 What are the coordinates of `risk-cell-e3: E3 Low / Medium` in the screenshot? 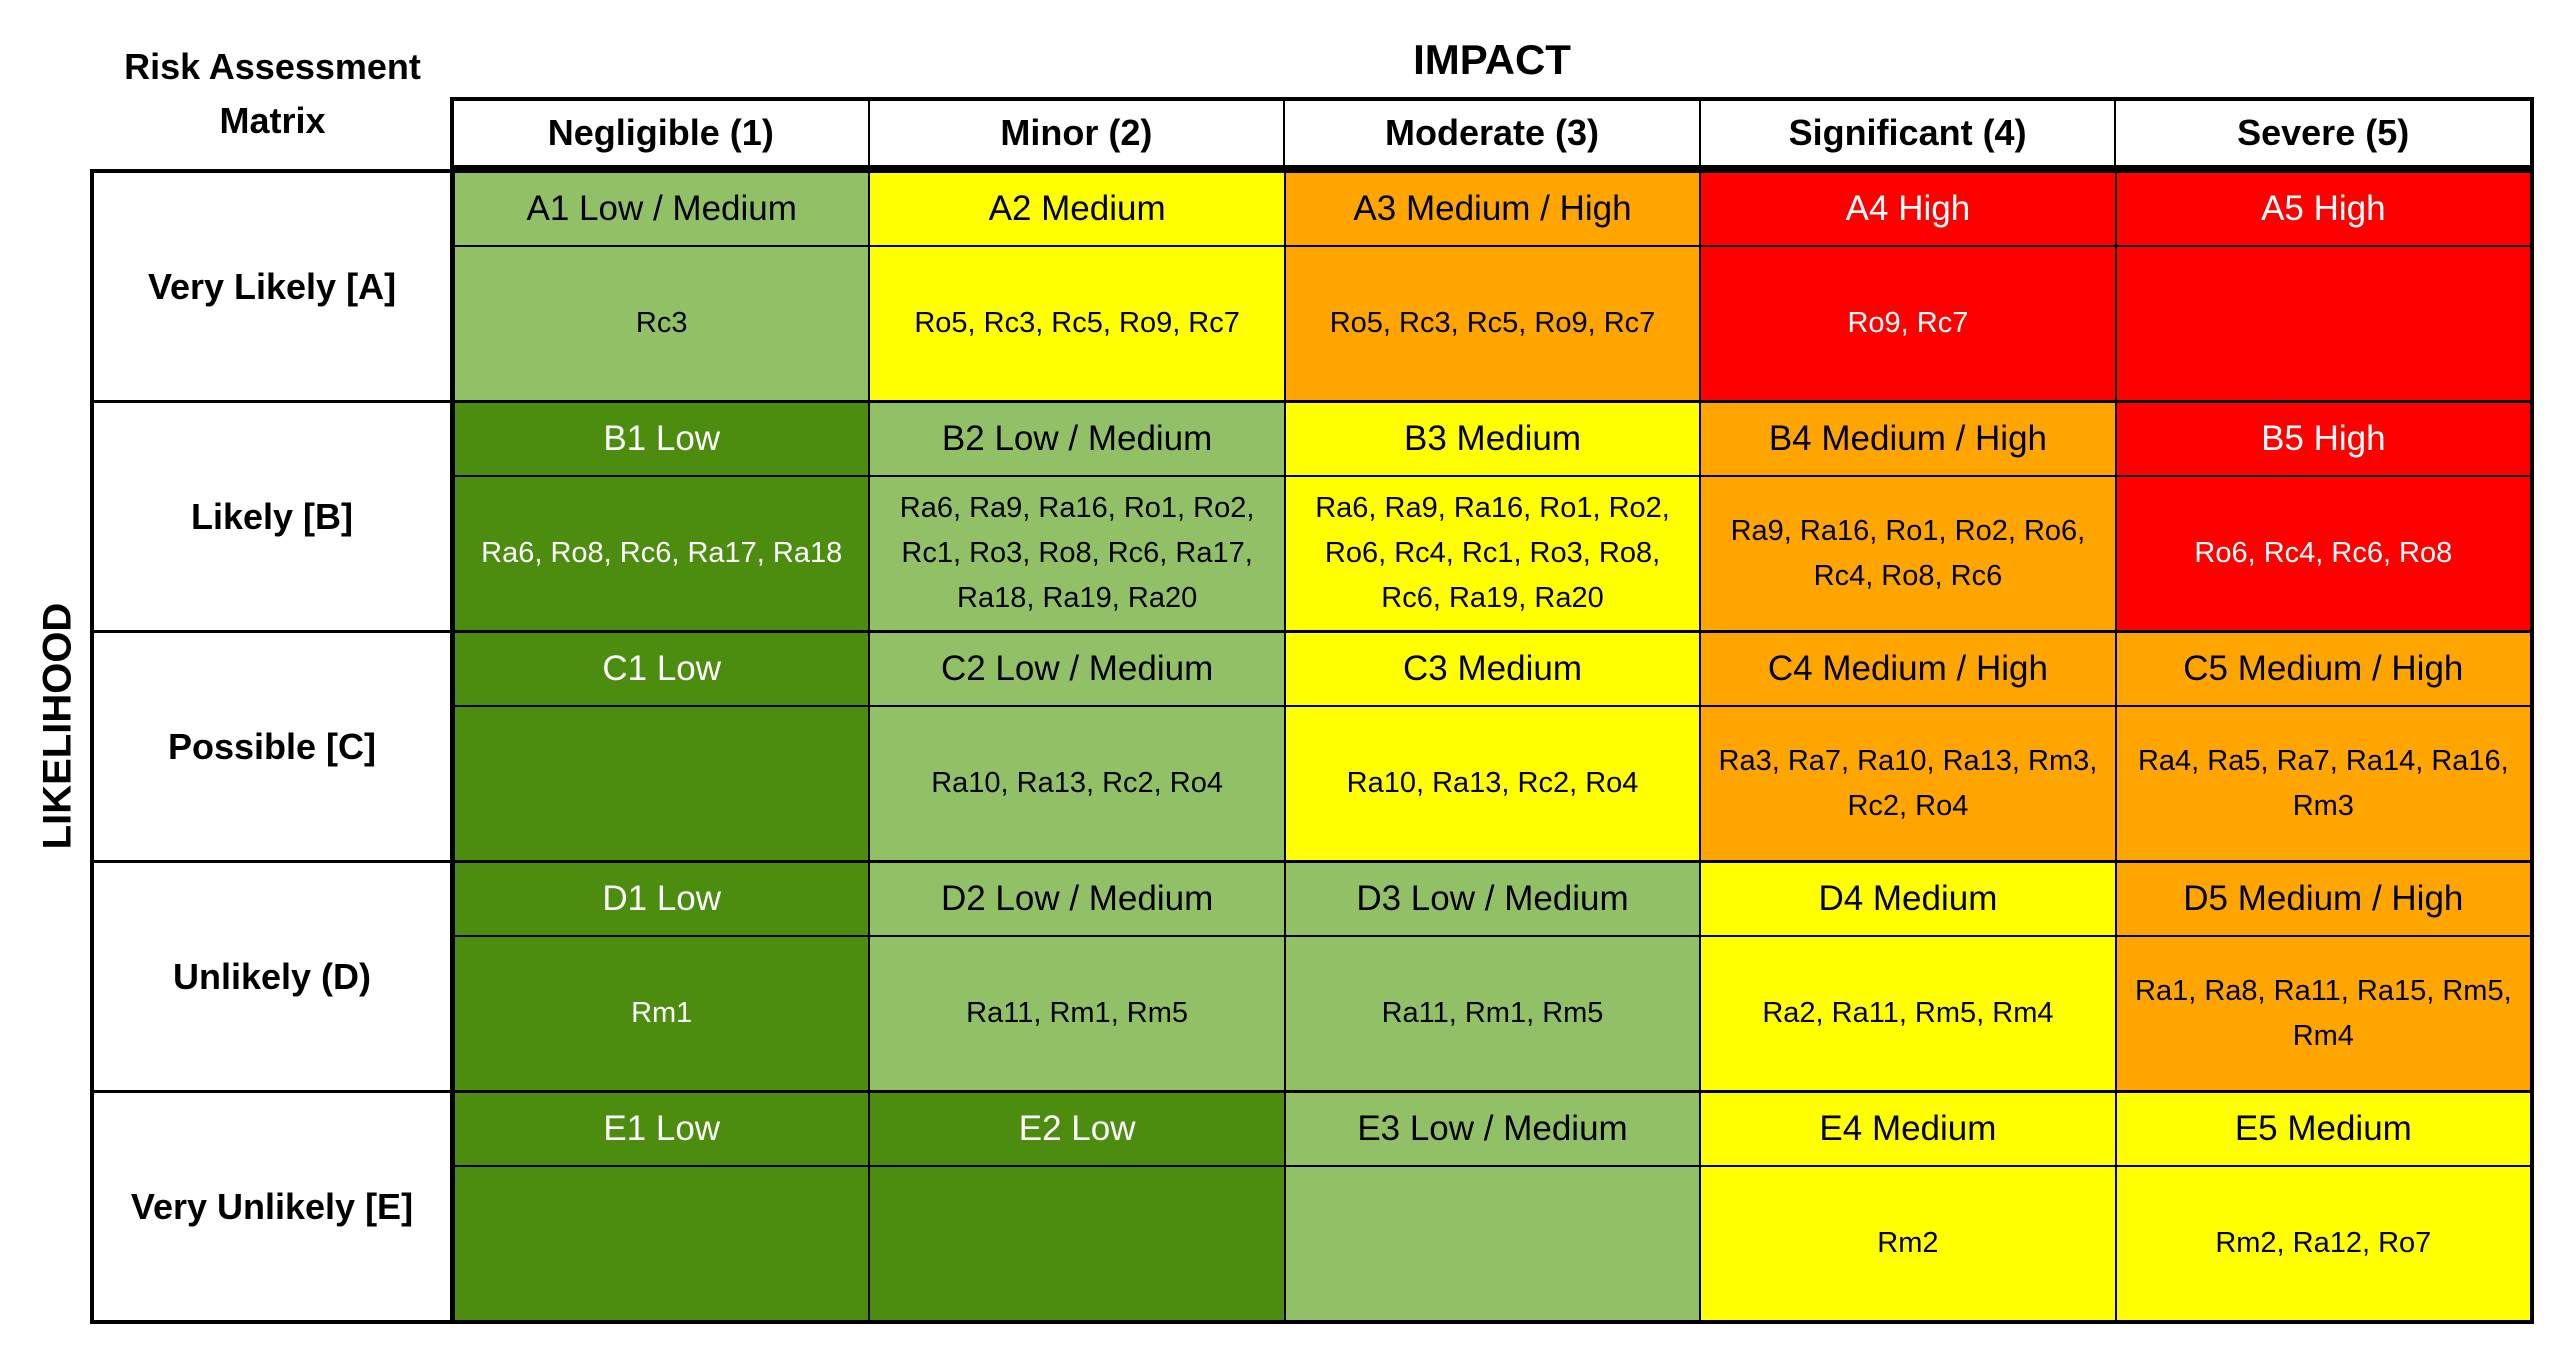 It's located at (1491, 1206).